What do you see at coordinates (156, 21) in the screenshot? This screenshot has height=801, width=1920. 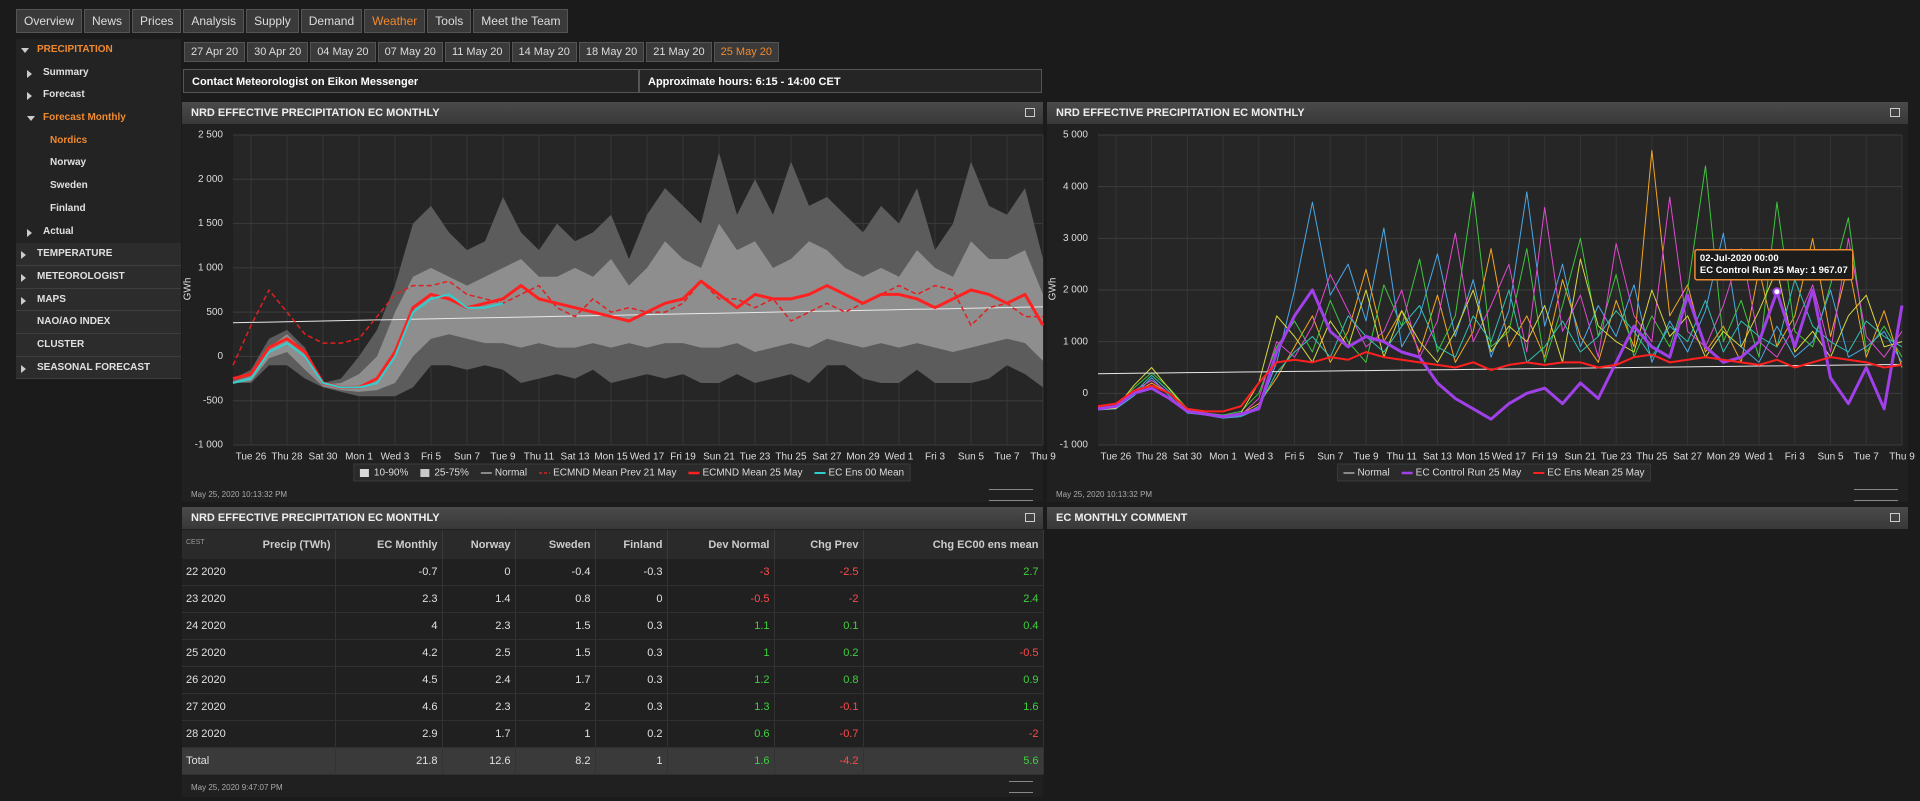 I see `nav-tab: Prices` at bounding box center [156, 21].